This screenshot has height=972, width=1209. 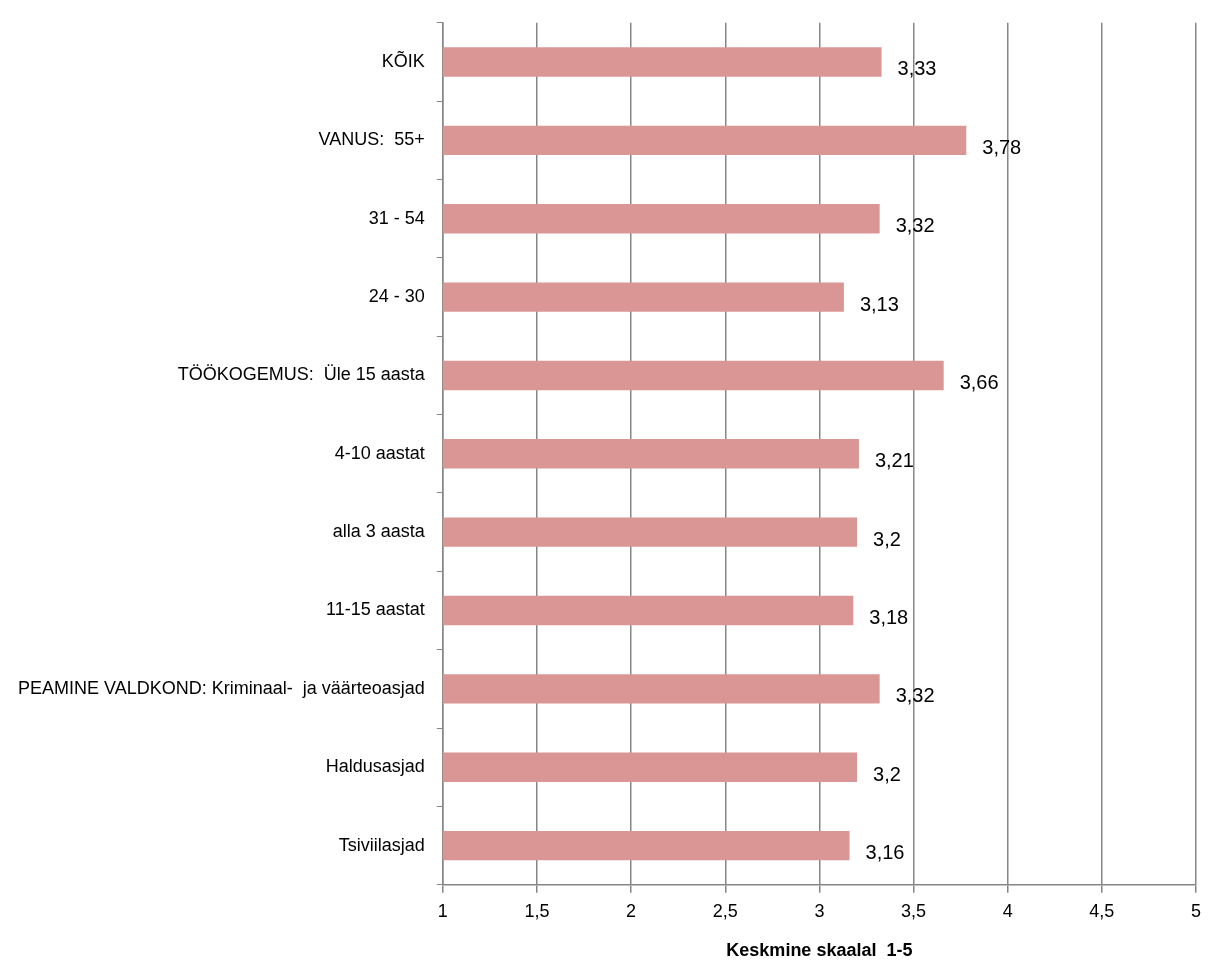 What do you see at coordinates (914, 910) in the screenshot?
I see `x-tick-label: 3,5` at bounding box center [914, 910].